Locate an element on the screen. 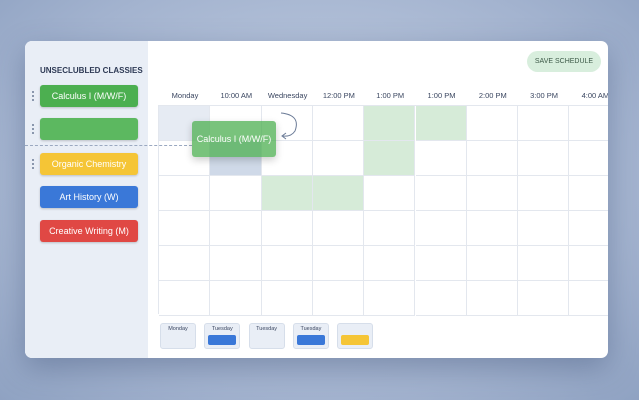  drag-arrow is located at coordinates (288, 126).